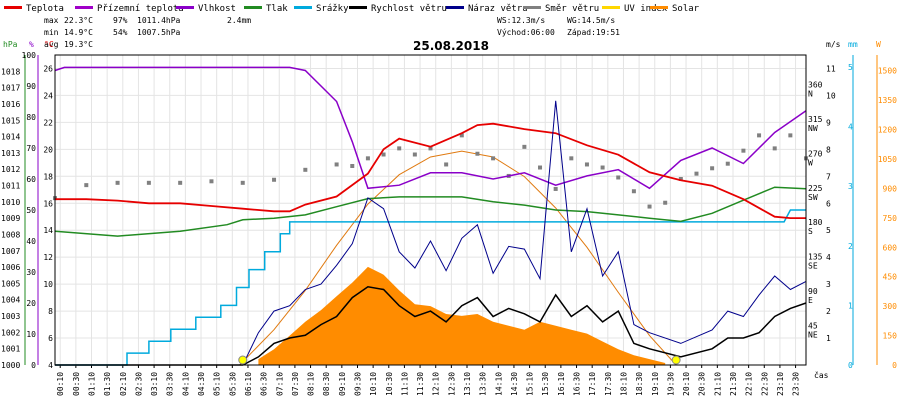 Image resolution: width=900 pixels, height=400 pixels. I want to click on stat-wind-speed: WS:12.3m/s, so click(521, 20).